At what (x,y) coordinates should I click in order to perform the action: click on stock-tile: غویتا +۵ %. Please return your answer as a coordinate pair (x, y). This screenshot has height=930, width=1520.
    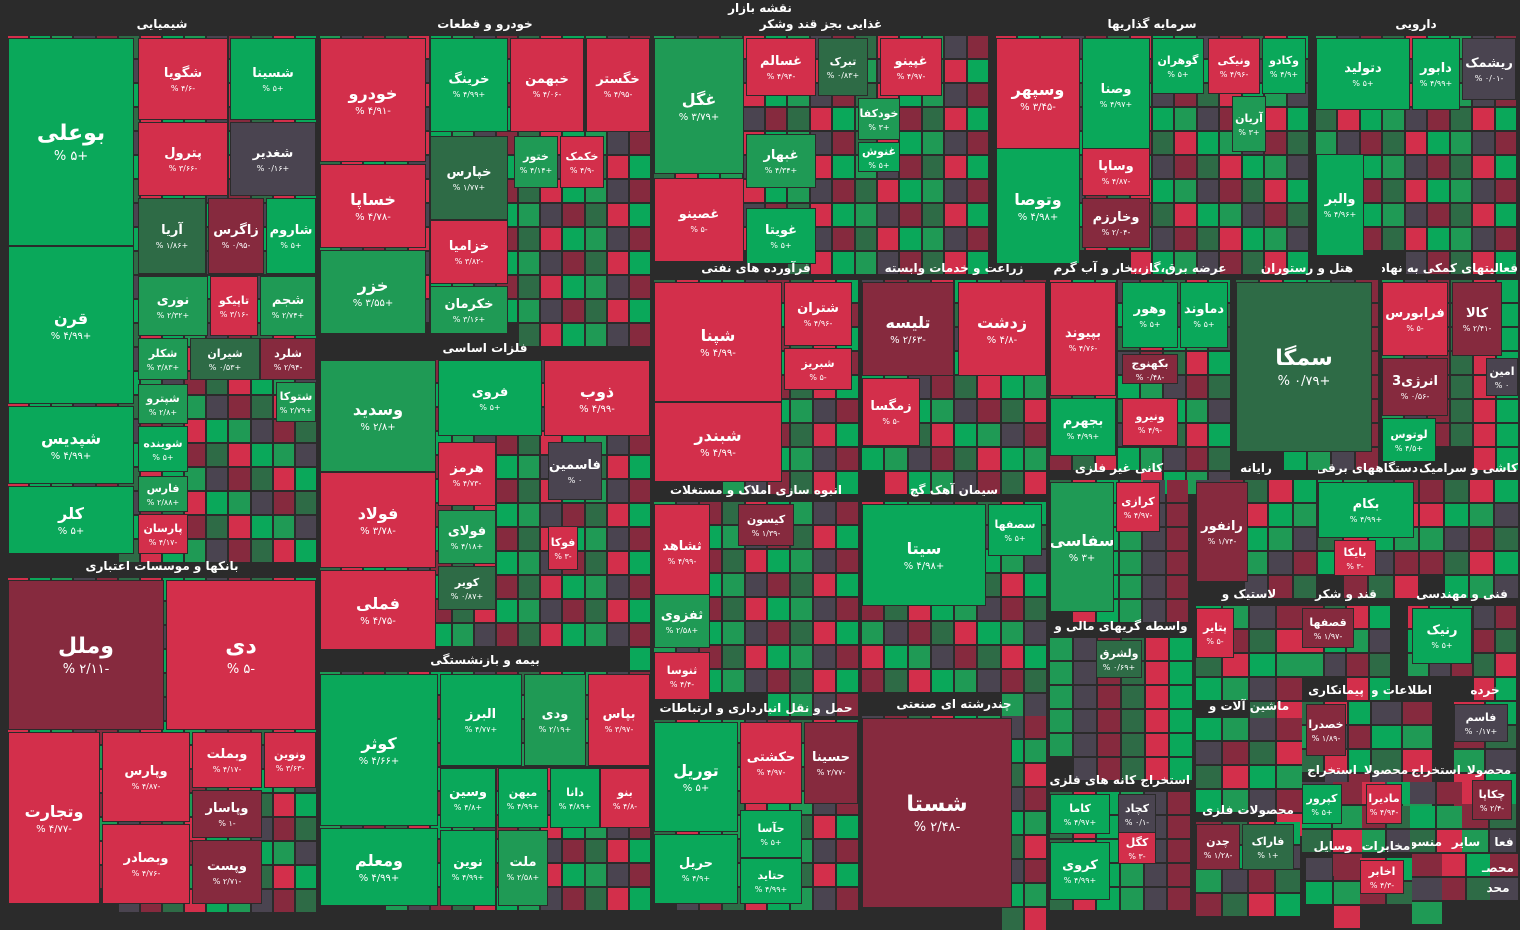
    Looking at the image, I should click on (781, 236).